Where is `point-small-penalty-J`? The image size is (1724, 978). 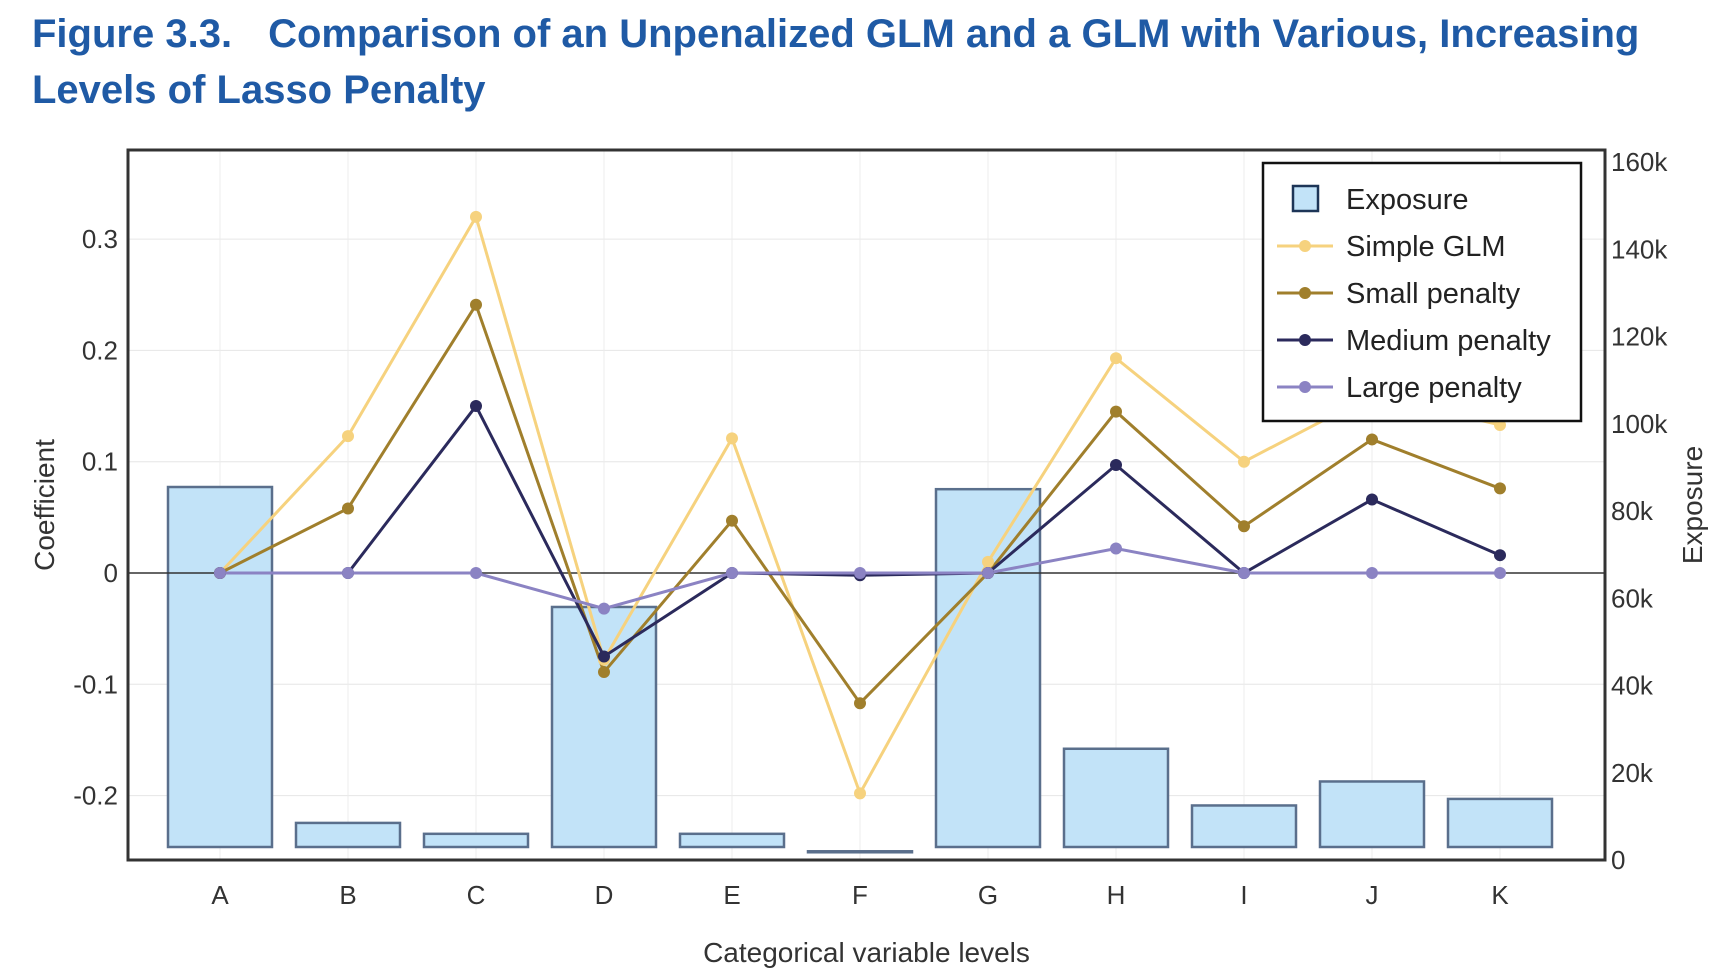 point-small-penalty-J is located at coordinates (1372, 439).